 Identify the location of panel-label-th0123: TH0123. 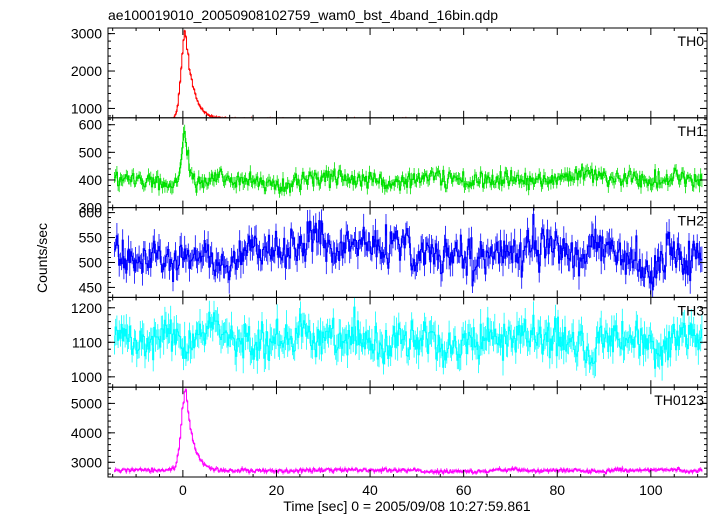
(679, 400).